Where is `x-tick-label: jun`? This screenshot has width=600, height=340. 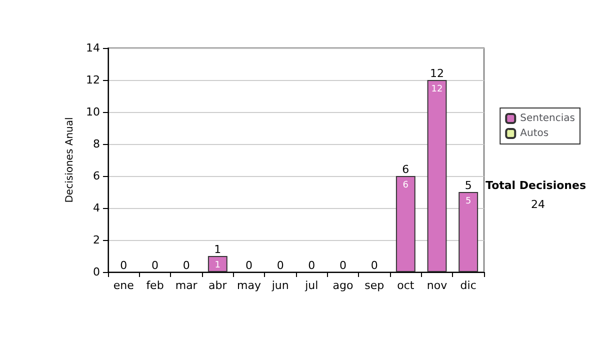 x-tick-label: jun is located at coordinates (279, 285).